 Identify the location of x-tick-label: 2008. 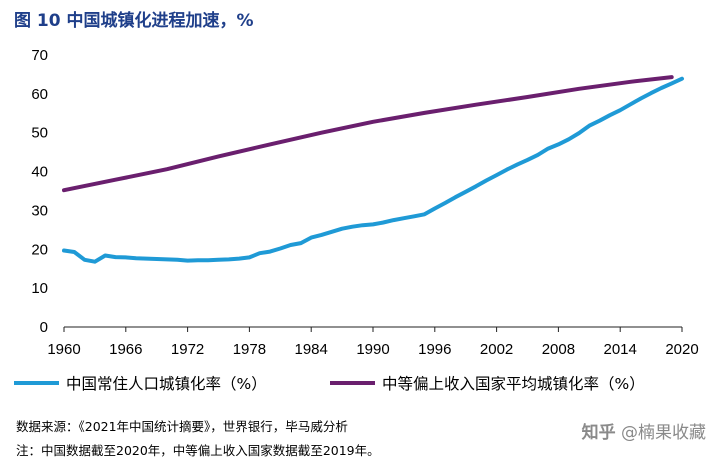
(558, 349).